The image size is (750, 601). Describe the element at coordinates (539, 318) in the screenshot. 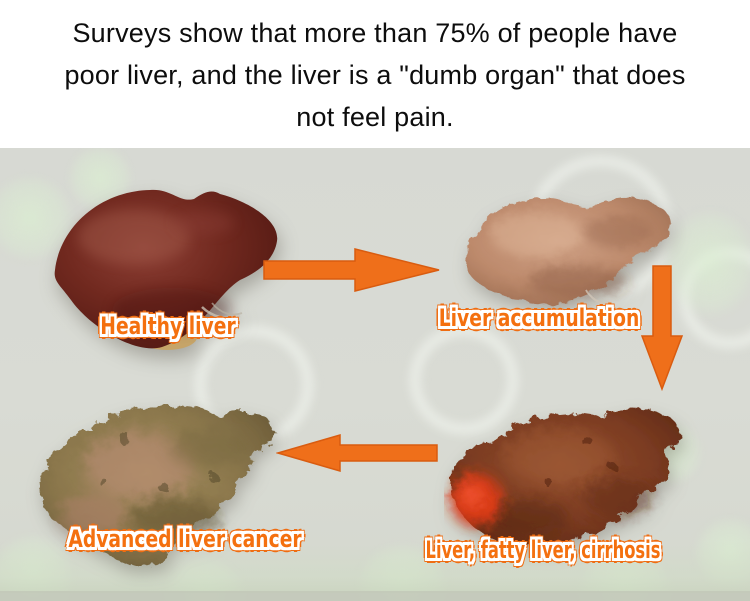

I see `liver-accumulation-label: Liver accumulation` at that location.